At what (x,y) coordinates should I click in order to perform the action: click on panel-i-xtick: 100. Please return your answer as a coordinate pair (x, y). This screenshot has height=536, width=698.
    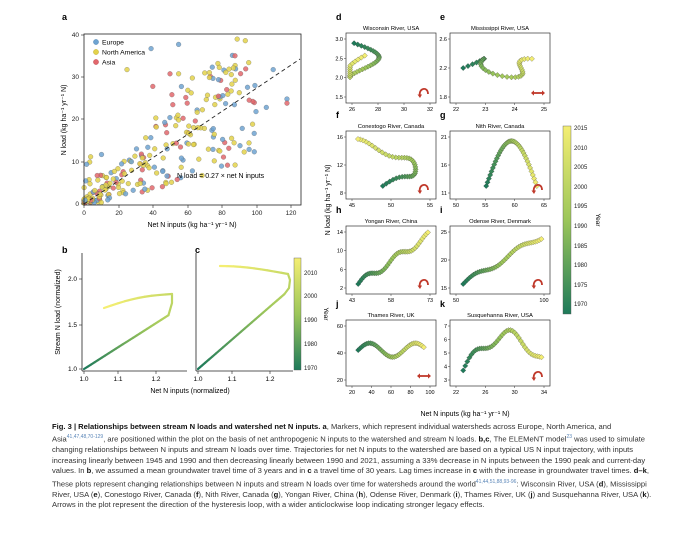
    Looking at the image, I should click on (543, 301).